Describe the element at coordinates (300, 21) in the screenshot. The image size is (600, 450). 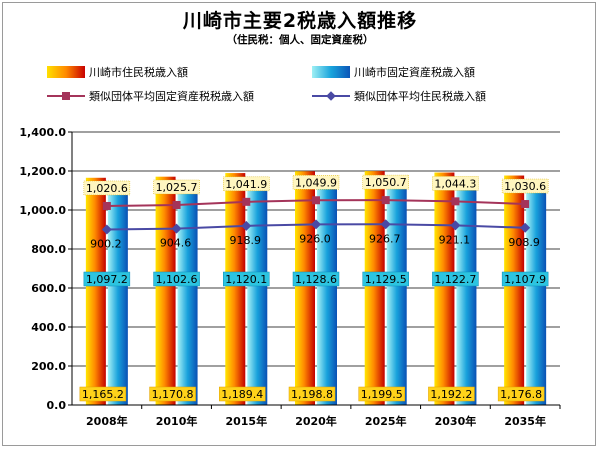
I see `chart-title: 川崎市主要2税歳入額推移` at that location.